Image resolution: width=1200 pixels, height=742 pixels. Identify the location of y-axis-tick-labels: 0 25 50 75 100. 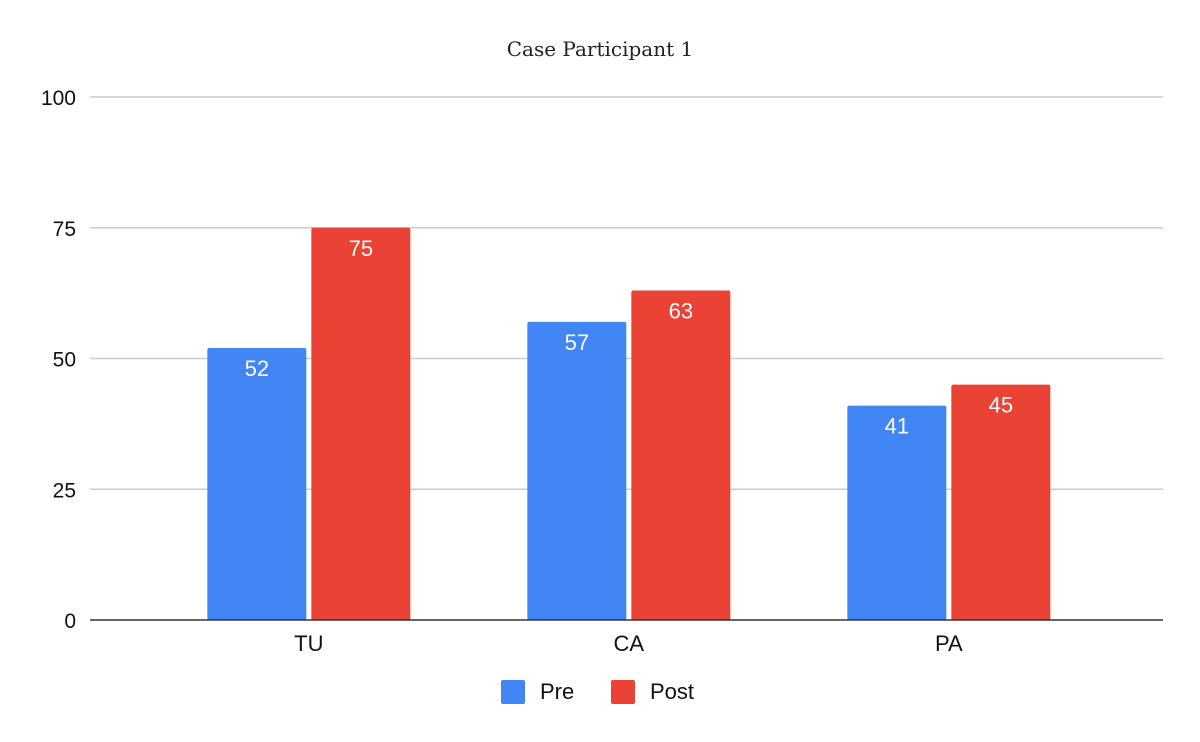
(58, 360).